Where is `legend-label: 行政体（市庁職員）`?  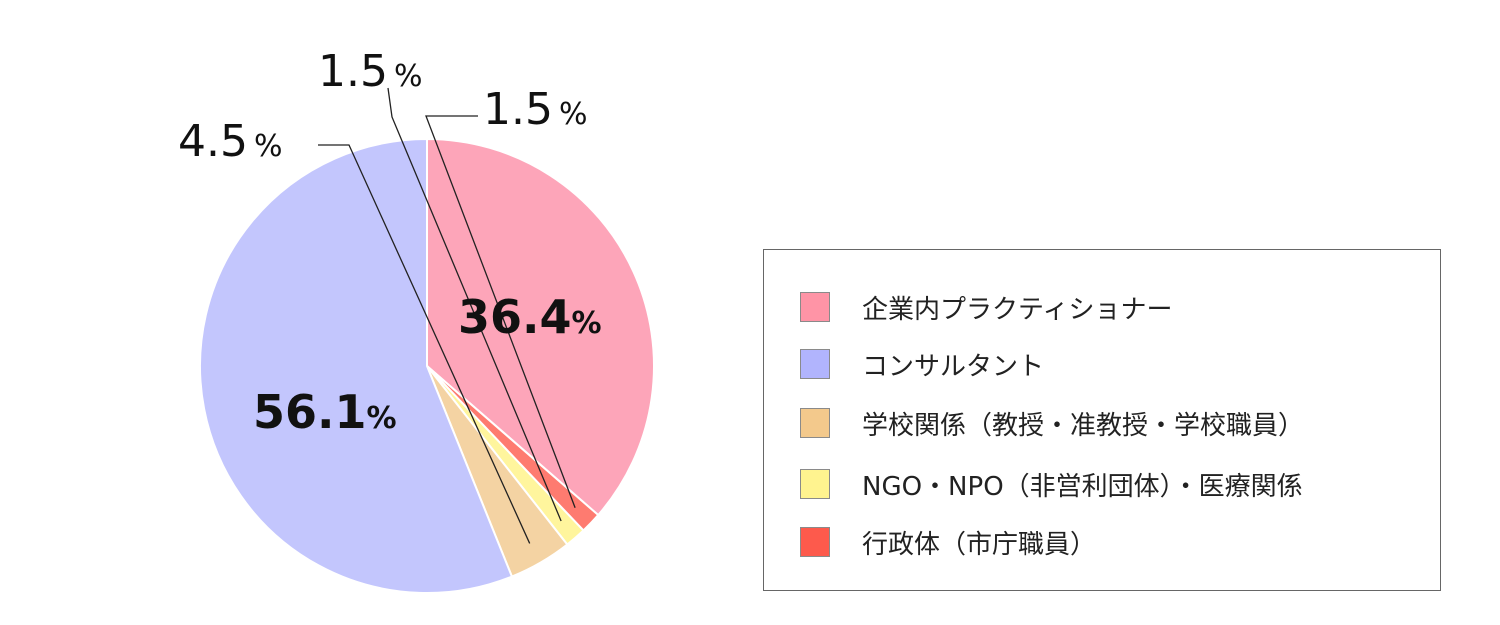
legend-label: 行政体（市庁職員） is located at coordinates (979, 544).